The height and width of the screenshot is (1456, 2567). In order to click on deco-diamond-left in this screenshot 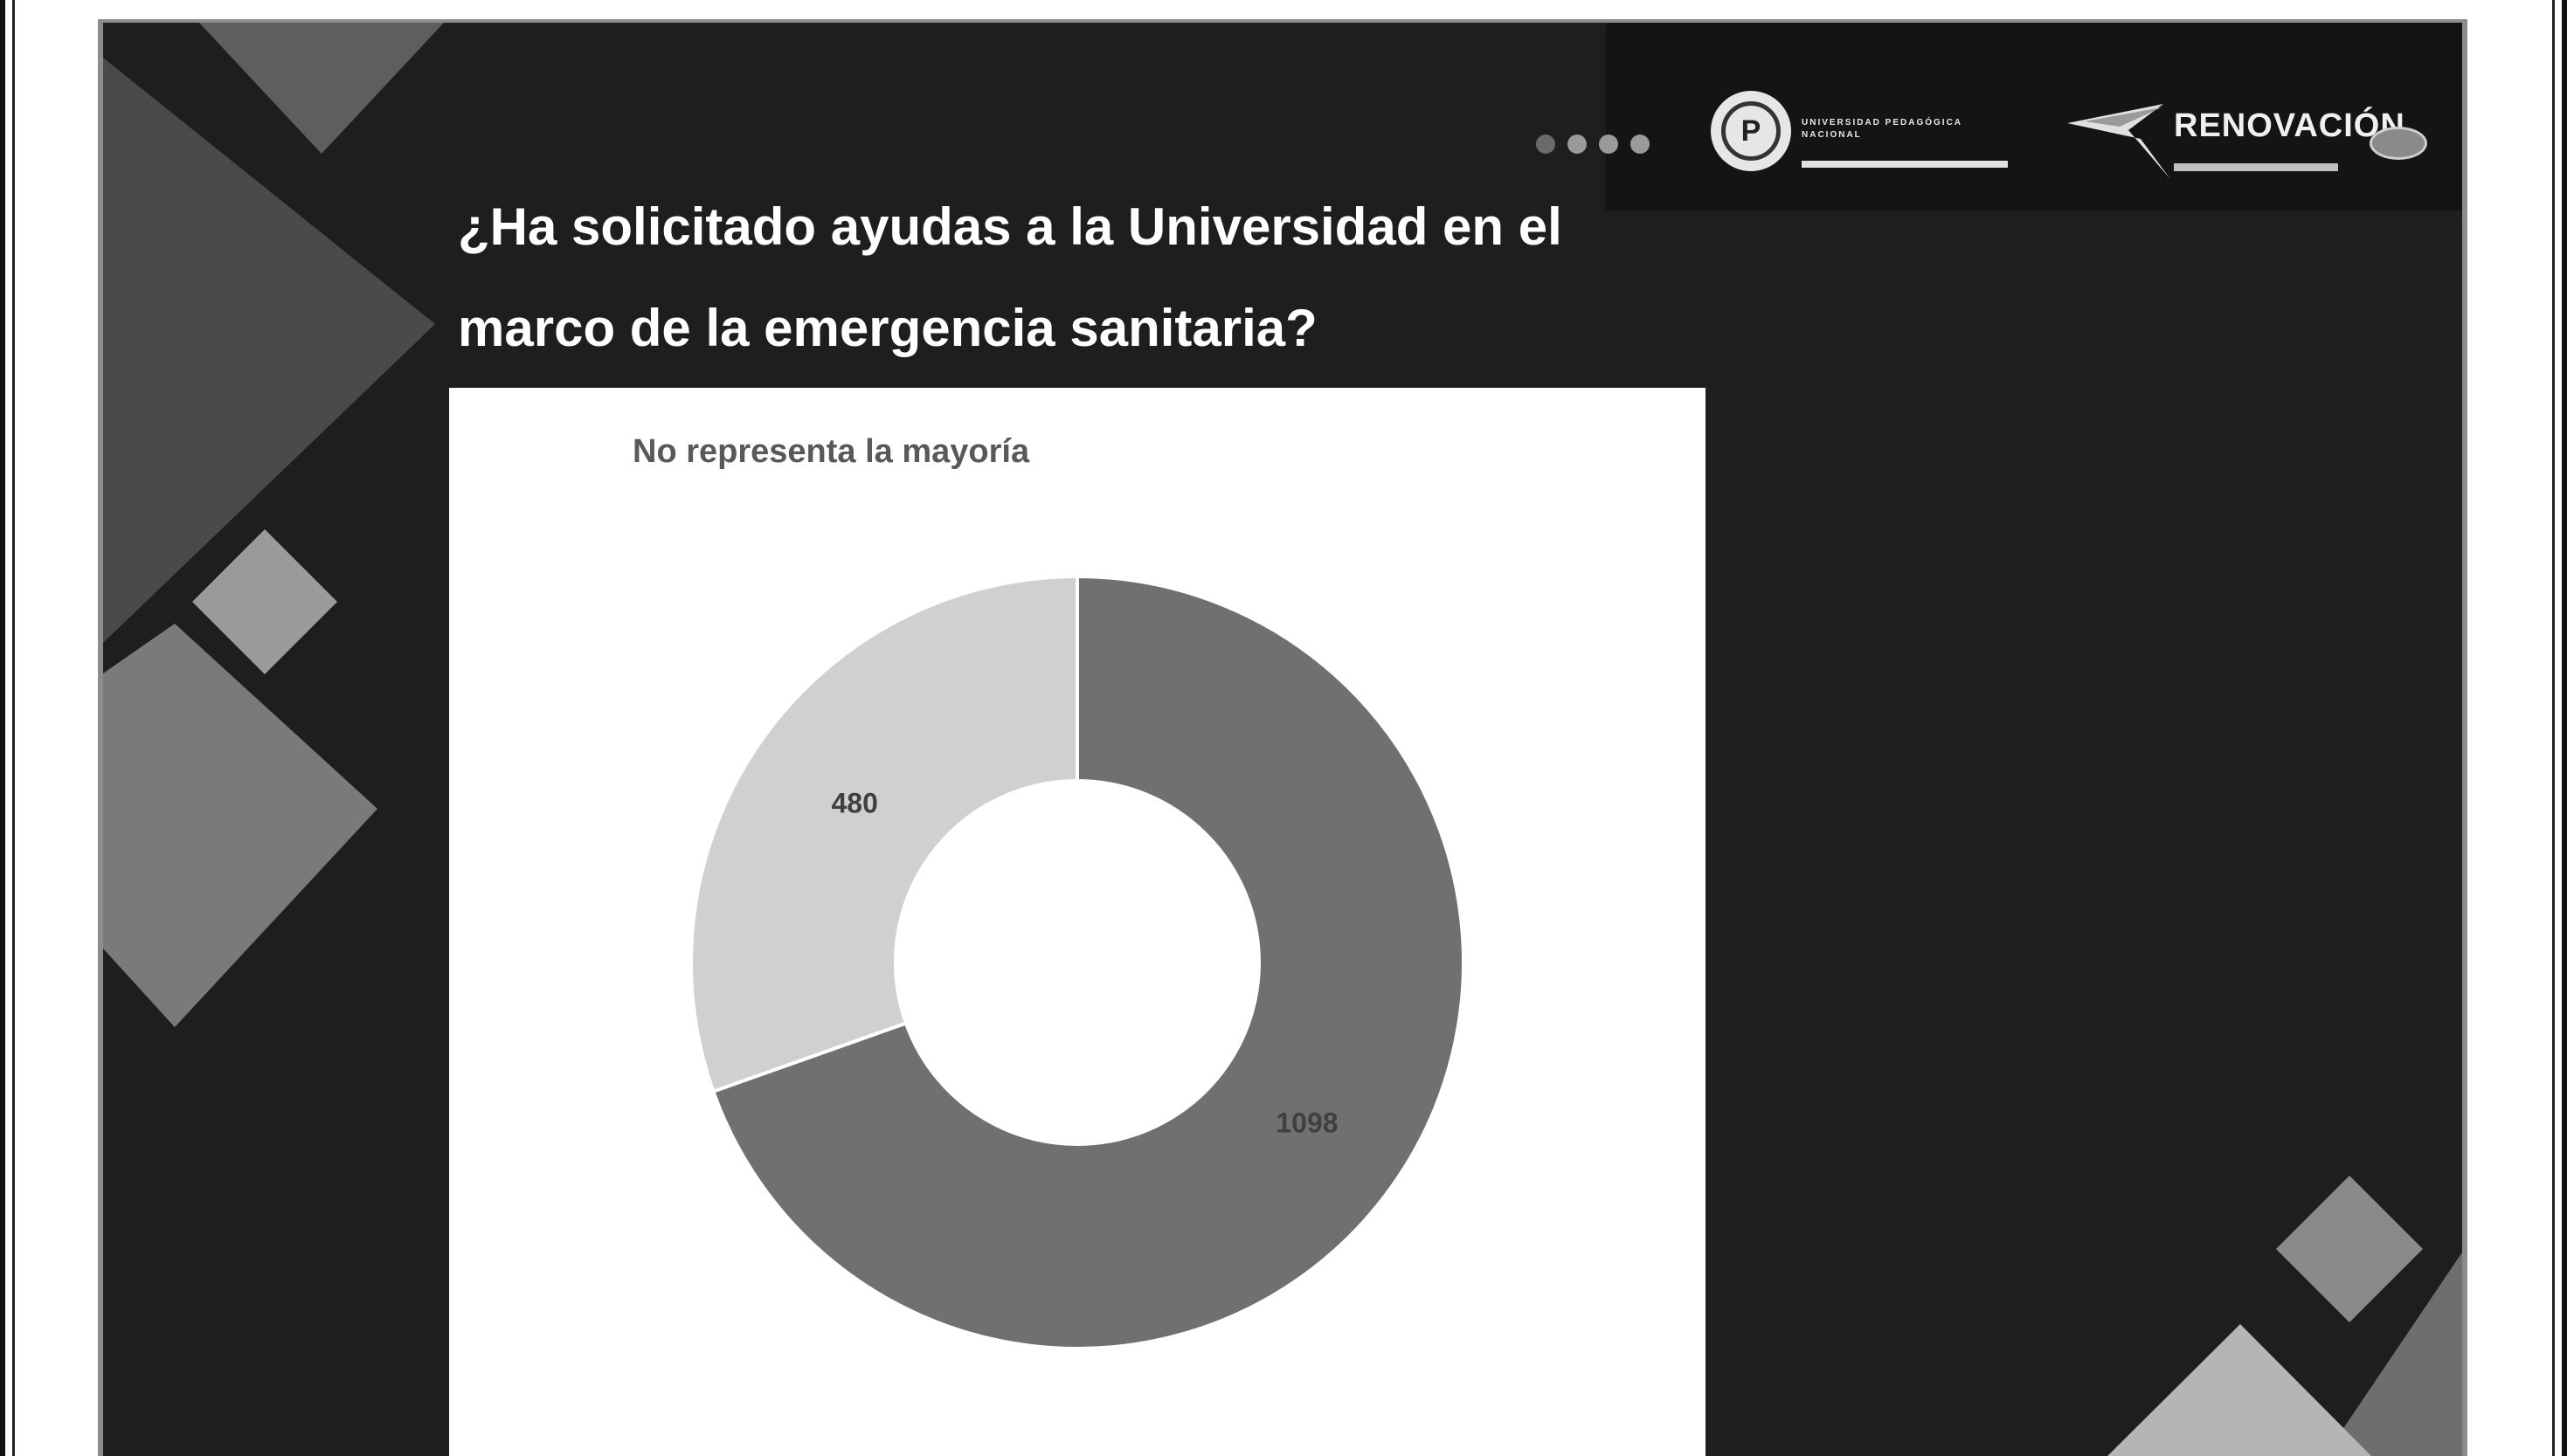, I will do `click(240, 825)`.